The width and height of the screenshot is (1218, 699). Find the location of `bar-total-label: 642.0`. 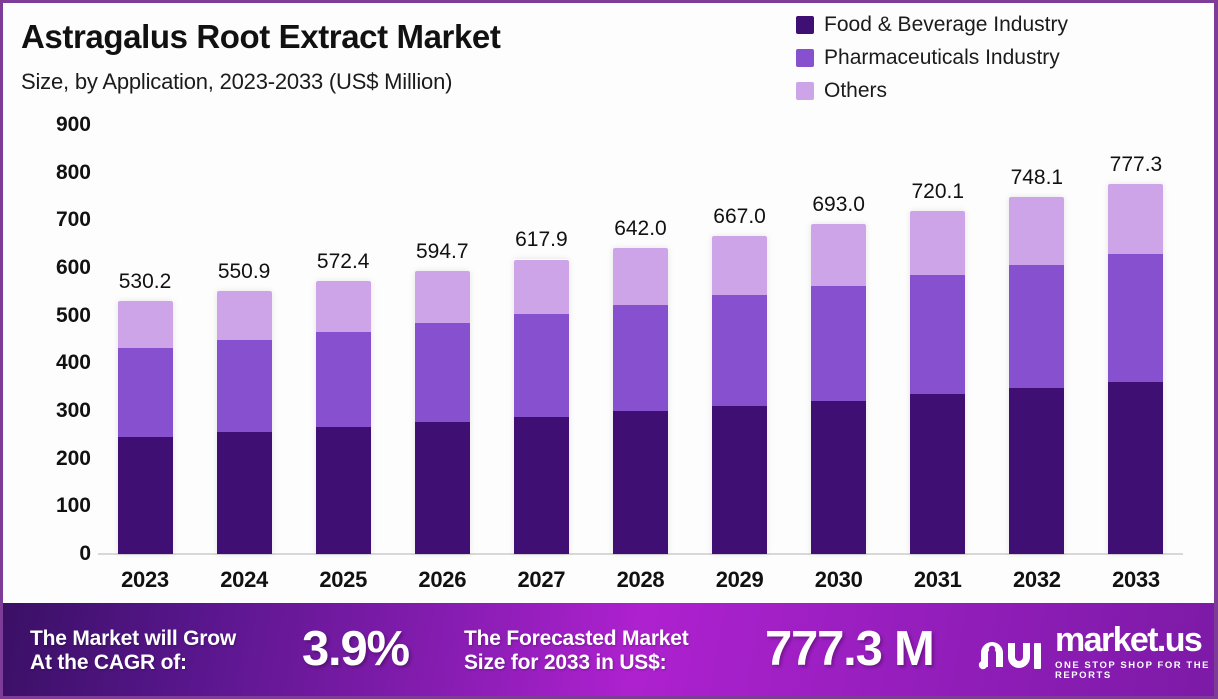

bar-total-label: 642.0 is located at coordinates (640, 228).